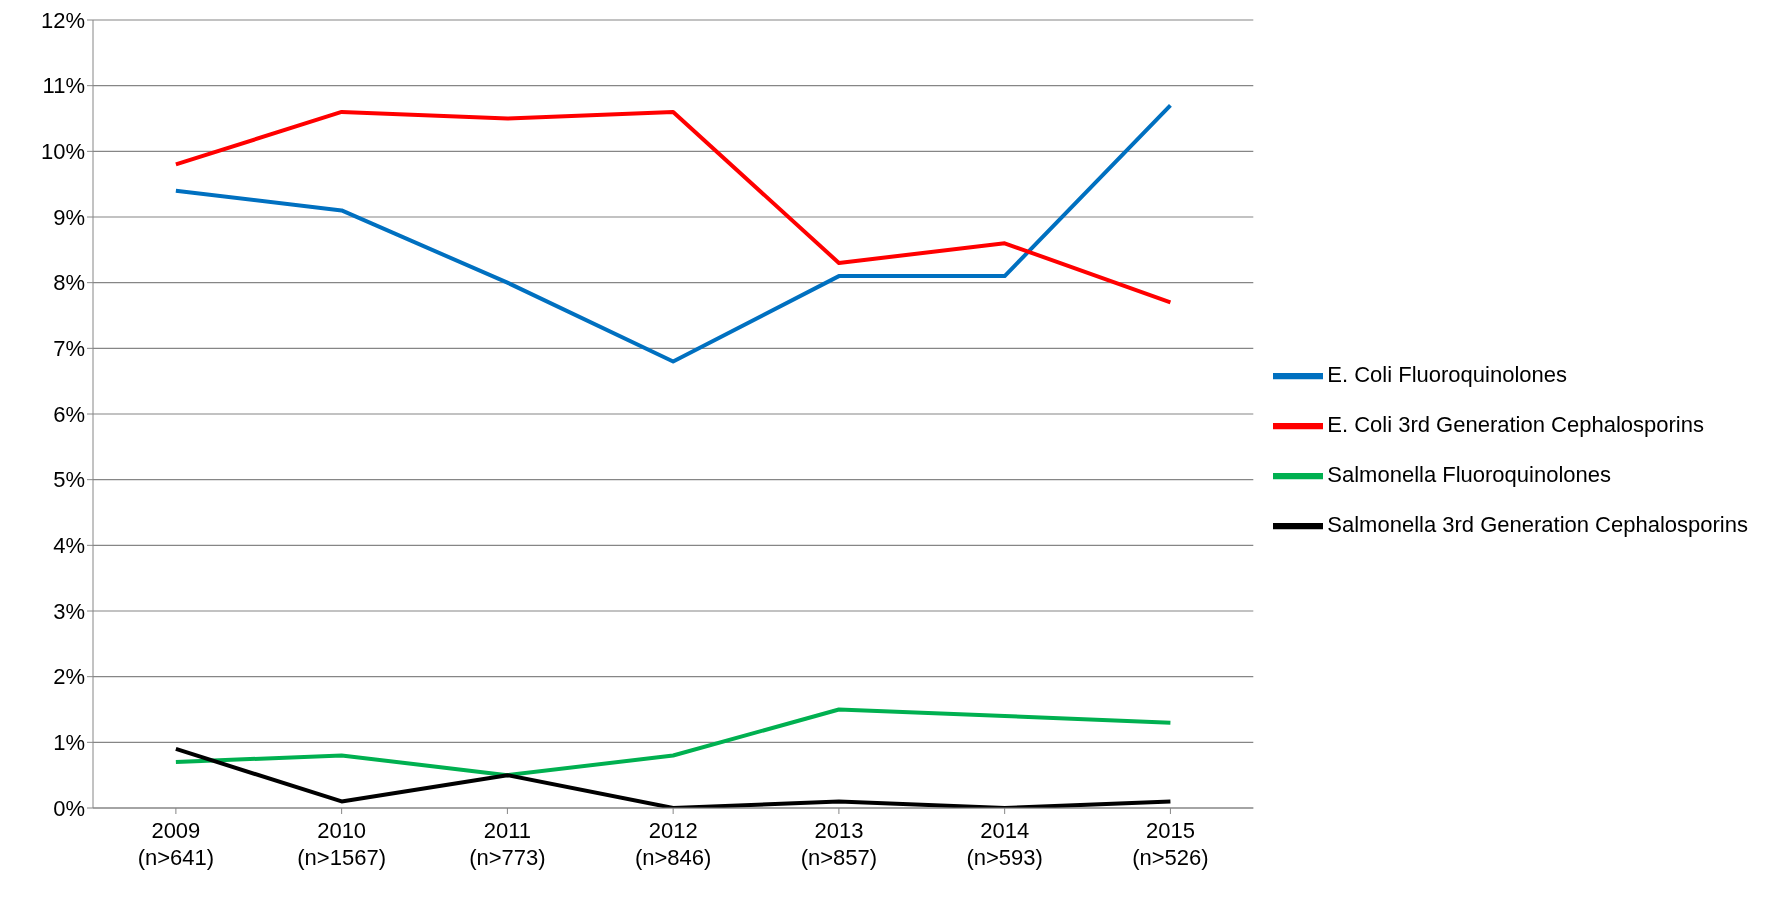 The height and width of the screenshot is (903, 1776). Describe the element at coordinates (176, 844) in the screenshot. I see `x-tick-label: 2009 (n>641)` at that location.